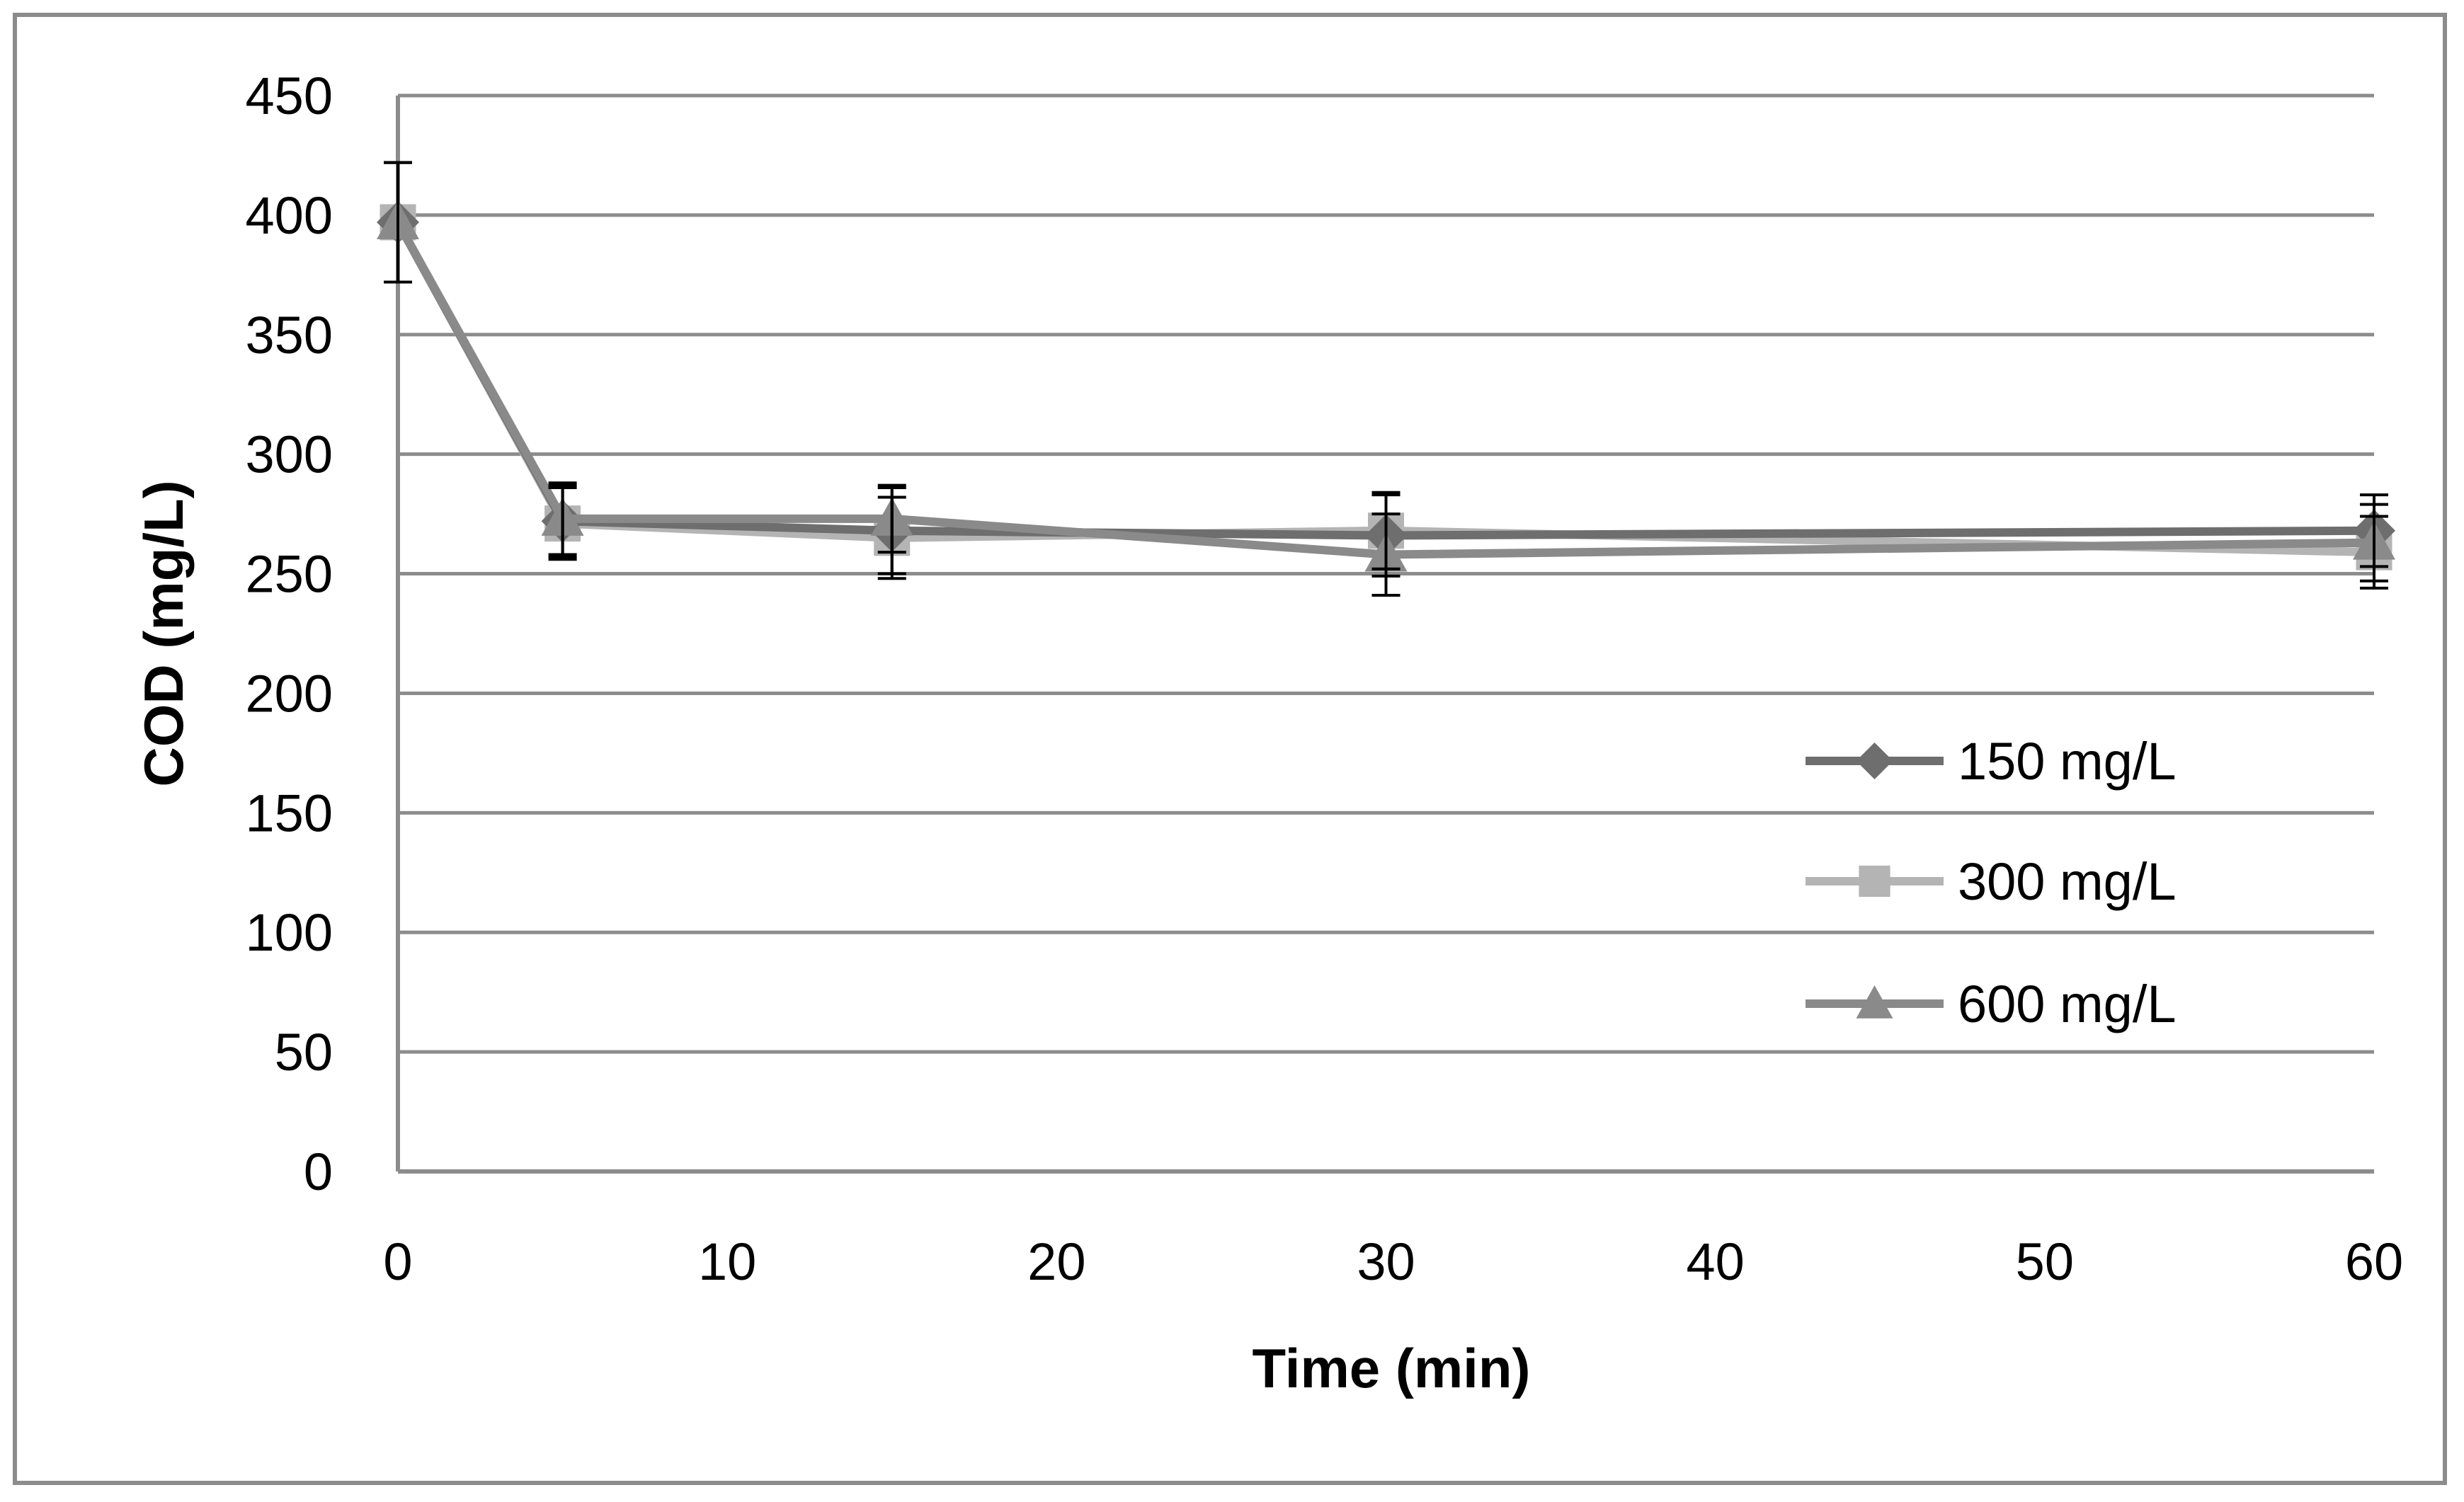 This screenshot has width=2464, height=1502. Describe the element at coordinates (319, 1171) in the screenshot. I see `y-tick-label: 0` at that location.